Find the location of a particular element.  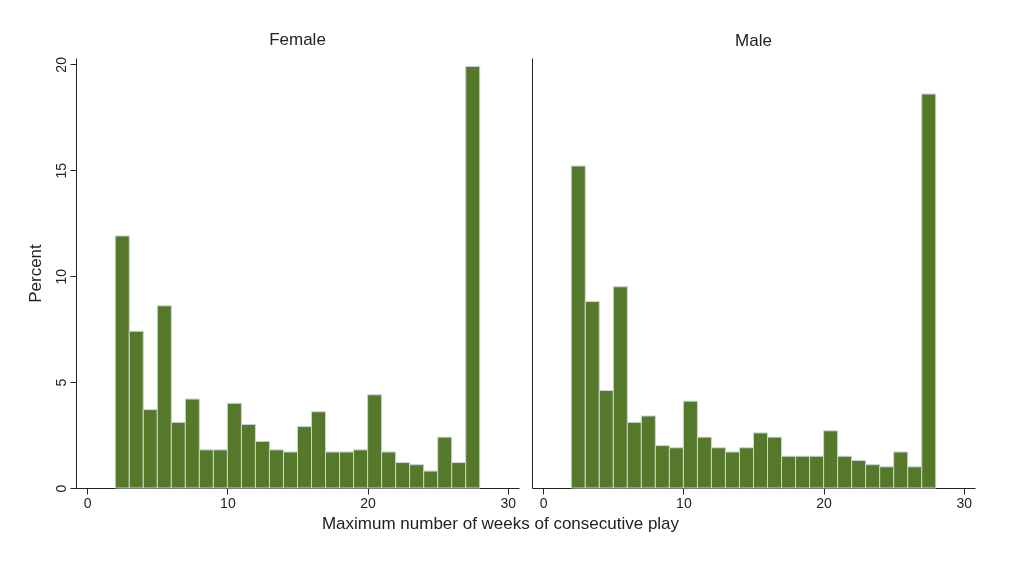

y-tick-label: 5 is located at coordinates (60, 382).